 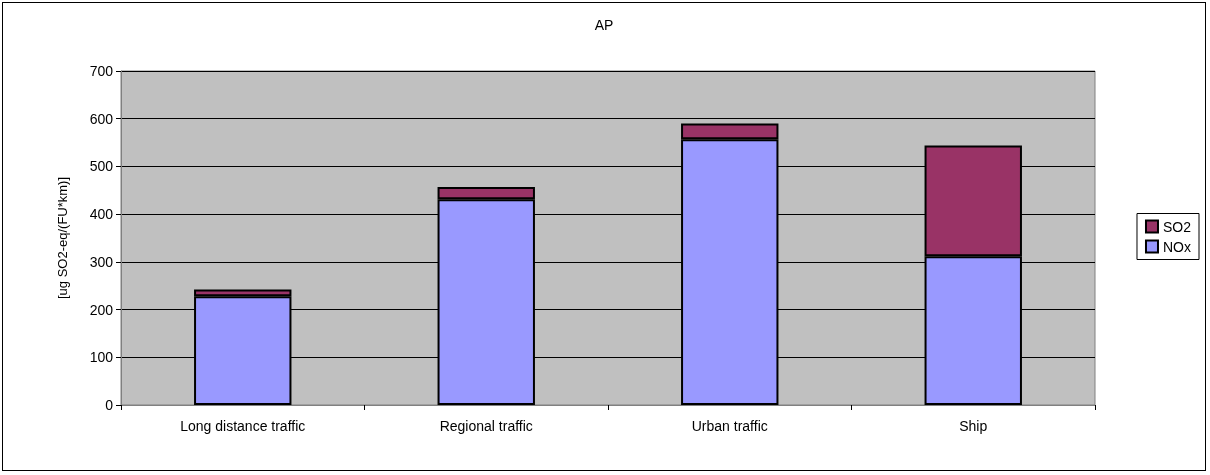 What do you see at coordinates (101, 214) in the screenshot?
I see `y-tick-label: 400` at bounding box center [101, 214].